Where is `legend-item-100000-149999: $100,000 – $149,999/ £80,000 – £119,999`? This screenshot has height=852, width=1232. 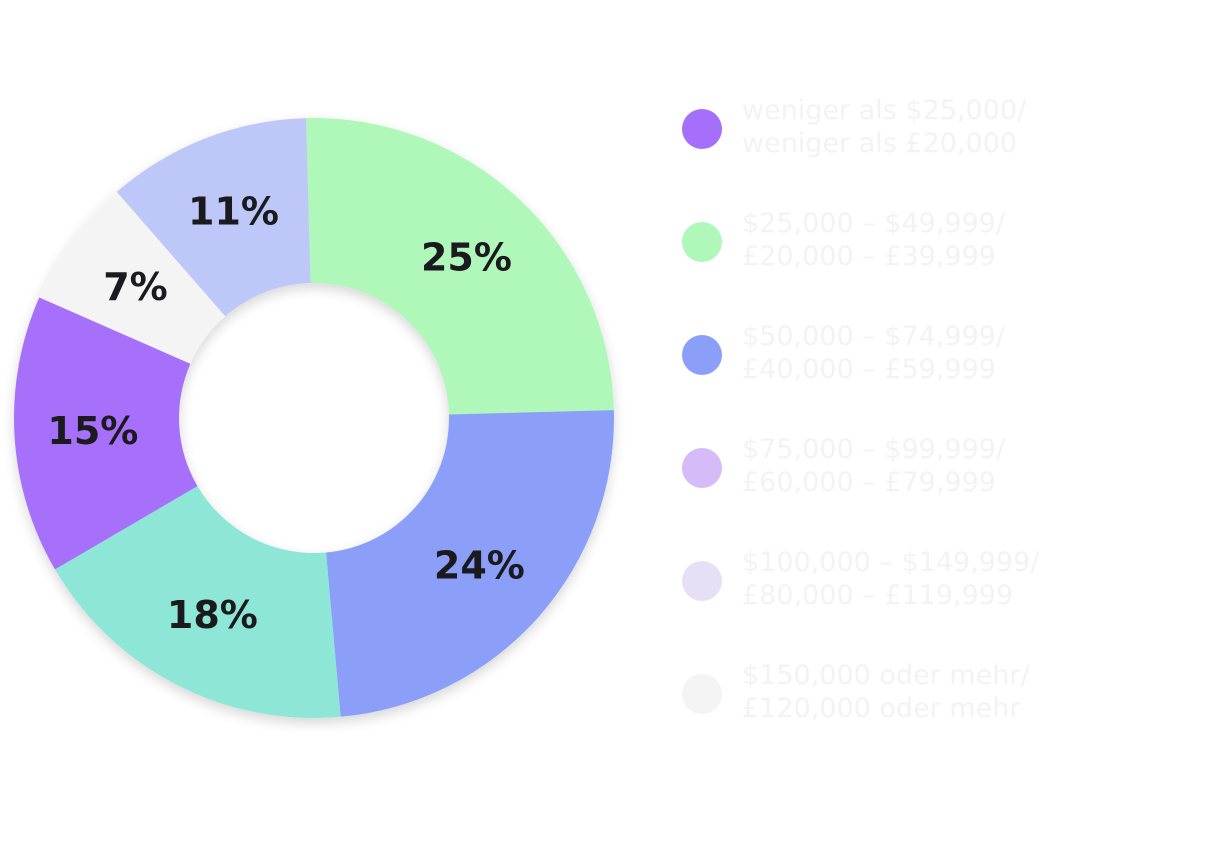 legend-item-100000-149999: $100,000 – $149,999/ £80,000 – £119,999 is located at coordinates (940, 600).